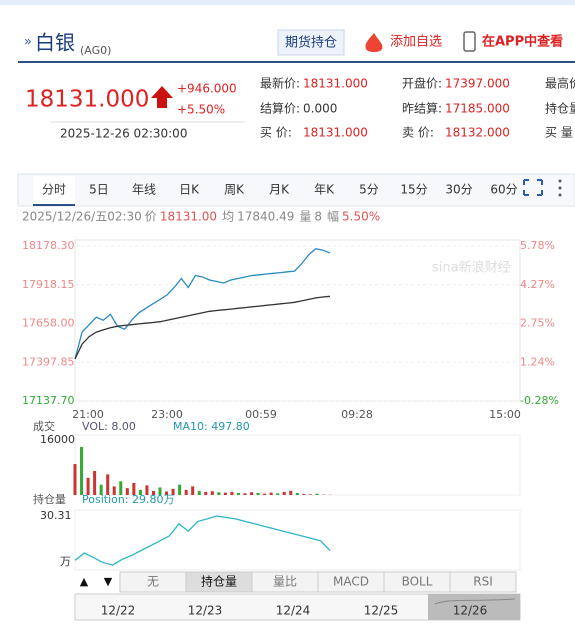 The width and height of the screenshot is (575, 633). I want to click on time-label: 15:00, so click(505, 414).